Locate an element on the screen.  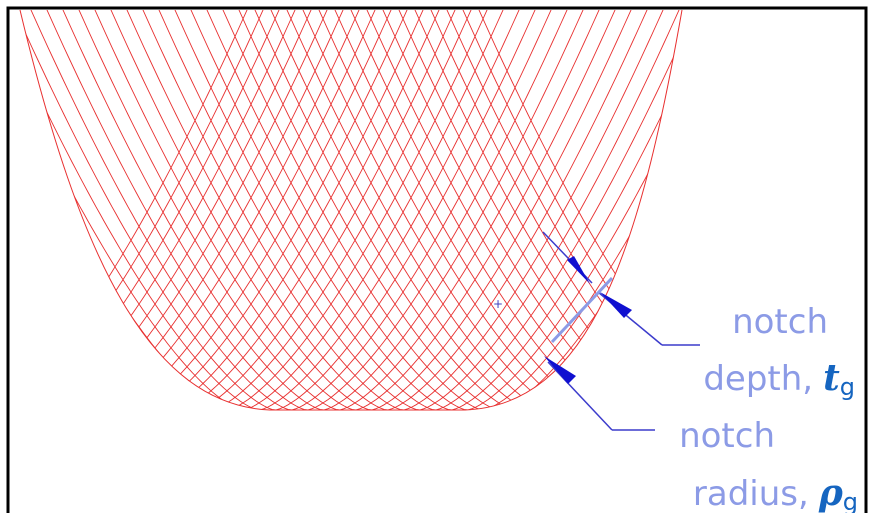
label-line: depth, tg is located at coordinates (779, 379).